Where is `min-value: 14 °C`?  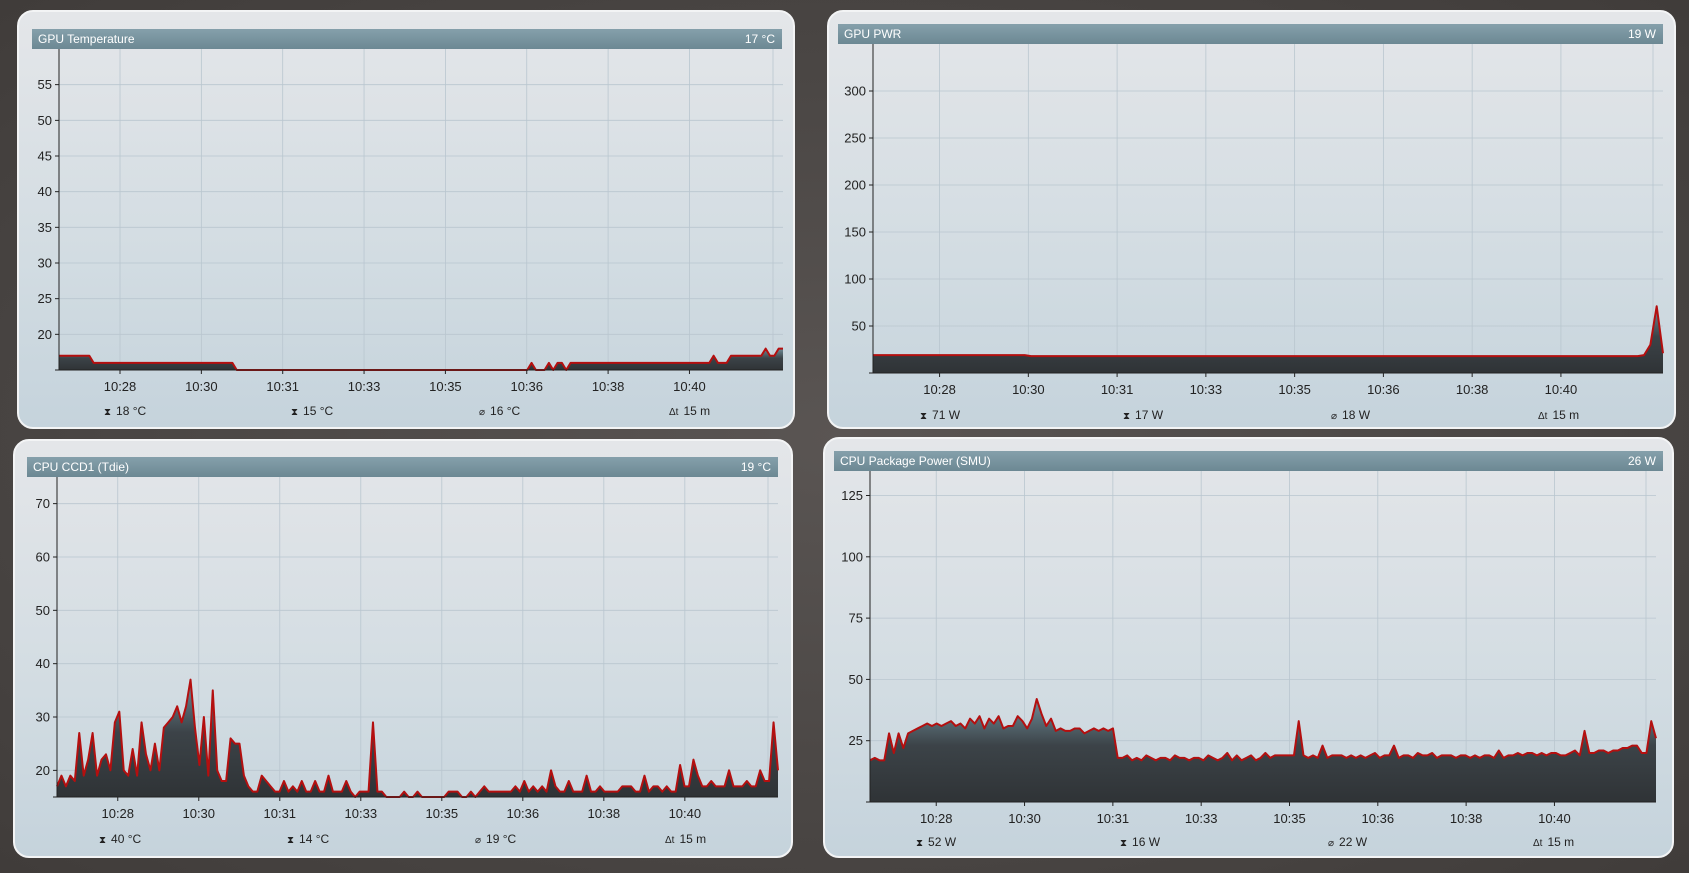 min-value: 14 °C is located at coordinates (314, 839).